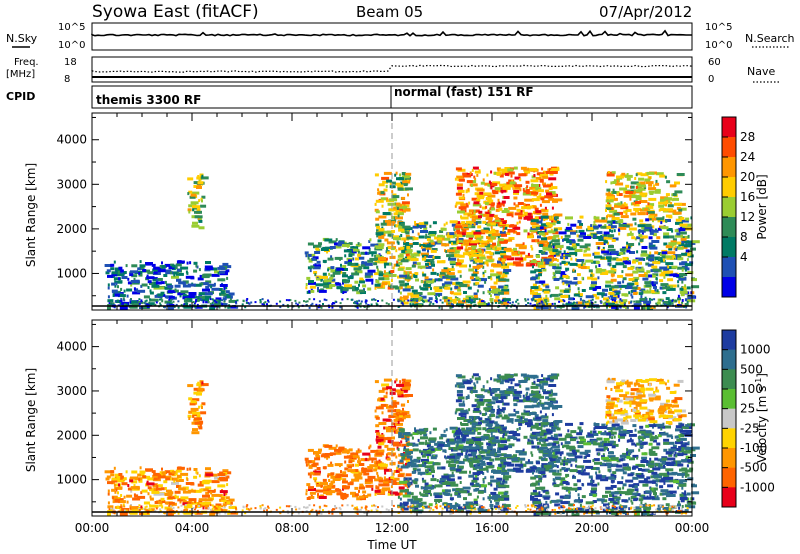 This screenshot has width=800, height=554. Describe the element at coordinates (645, 12) in the screenshot. I see `date-title: 07/Apr/2012` at that location.